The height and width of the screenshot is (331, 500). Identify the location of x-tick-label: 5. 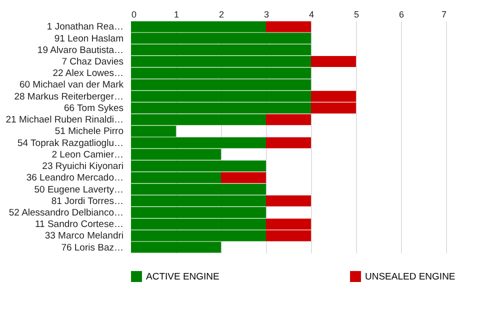
(357, 15).